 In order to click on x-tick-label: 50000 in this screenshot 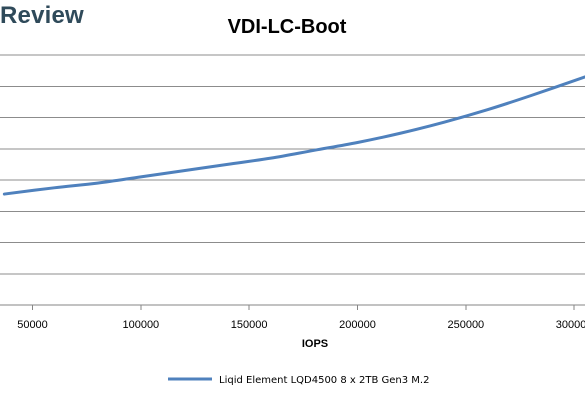, I will do `click(32, 325)`.